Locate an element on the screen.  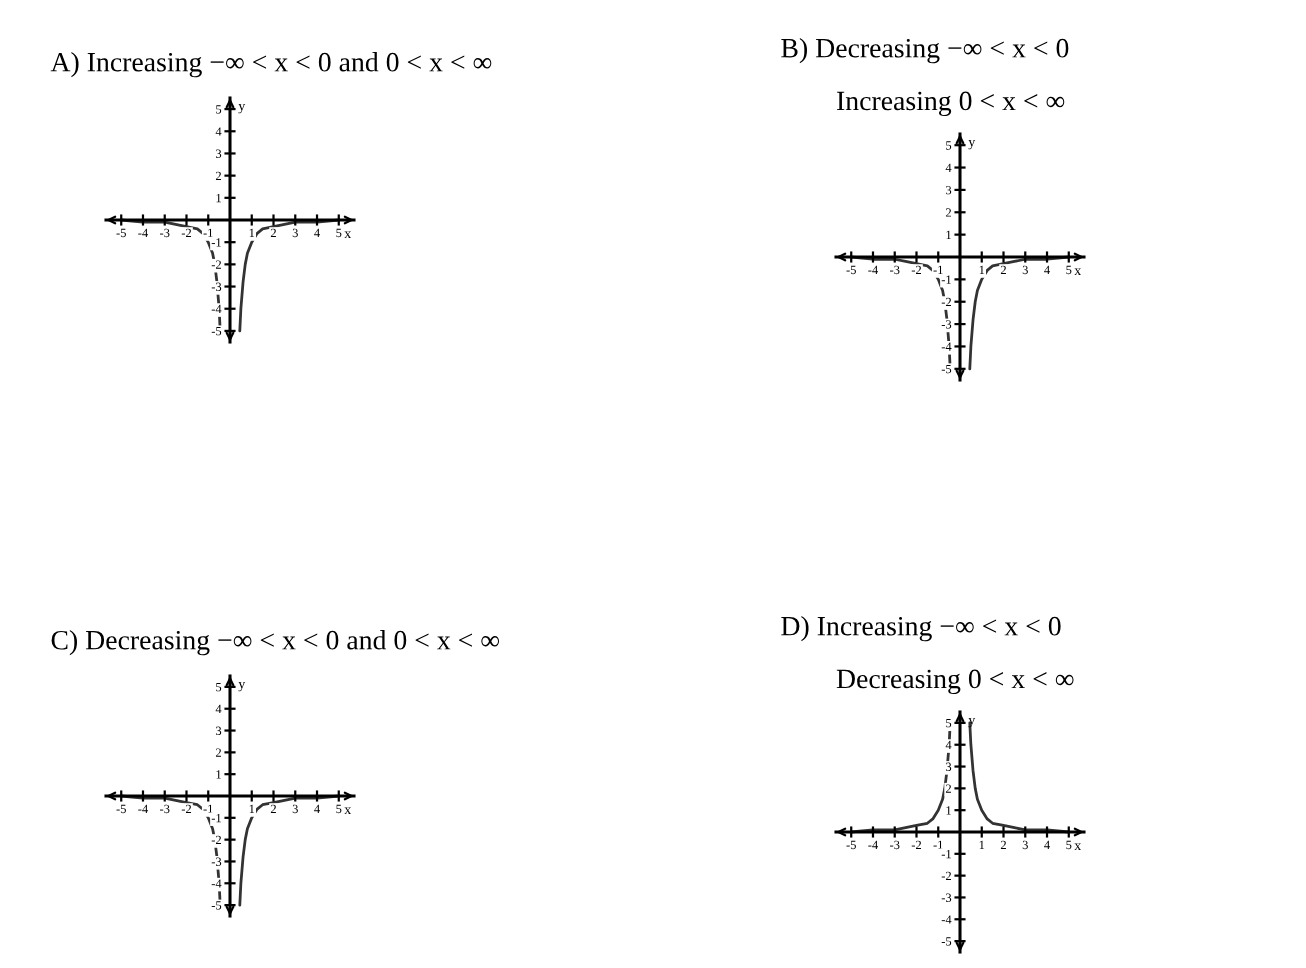
chart-title: A) Increasing −∞ < x < 0 and 0 < x < ∞ is located at coordinates (271, 65).